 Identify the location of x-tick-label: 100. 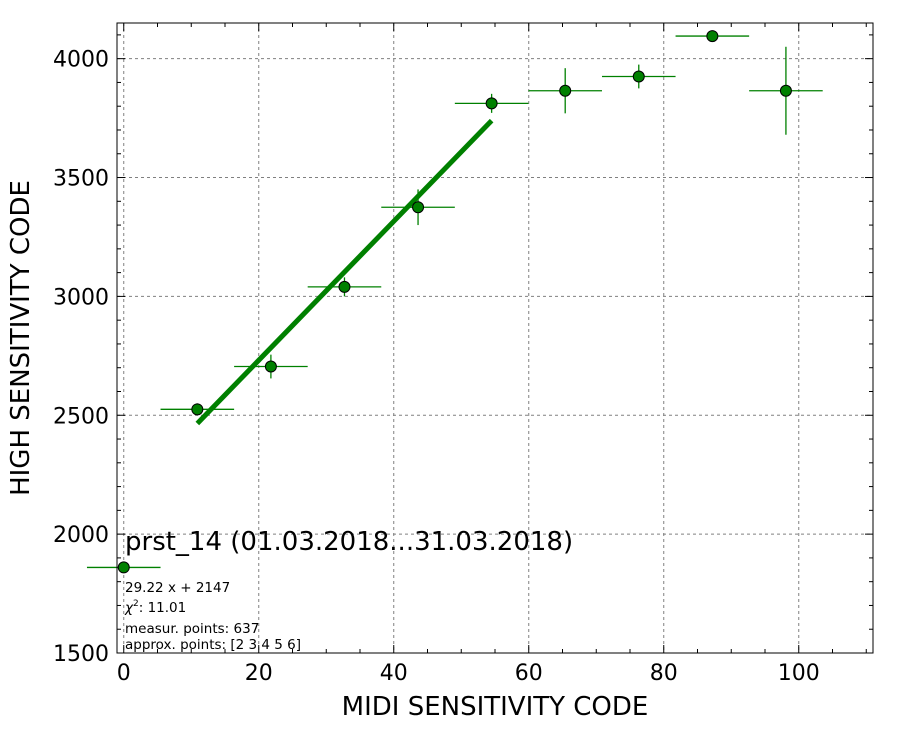
(799, 673).